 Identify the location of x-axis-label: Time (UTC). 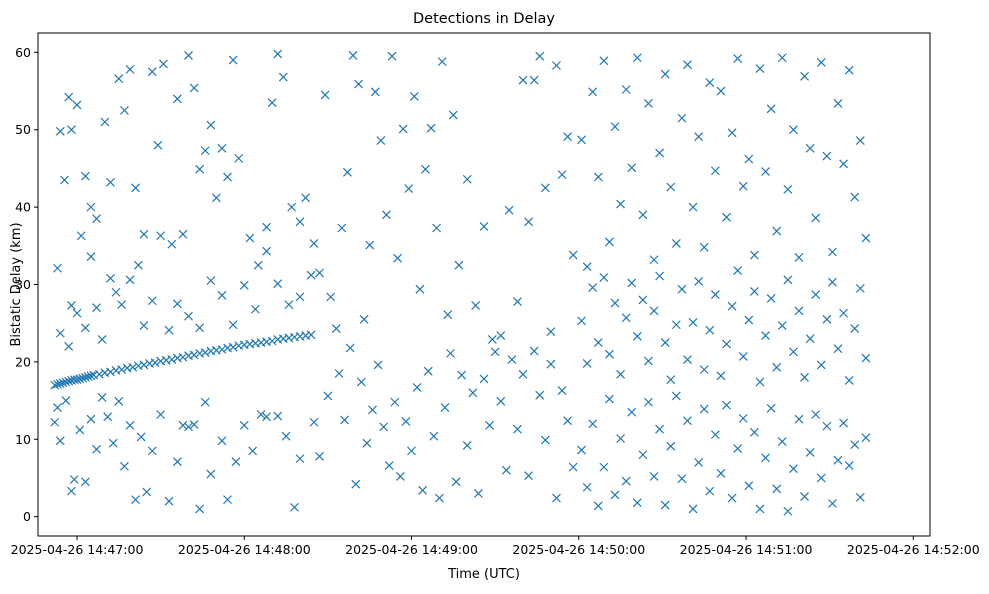
(483, 574).